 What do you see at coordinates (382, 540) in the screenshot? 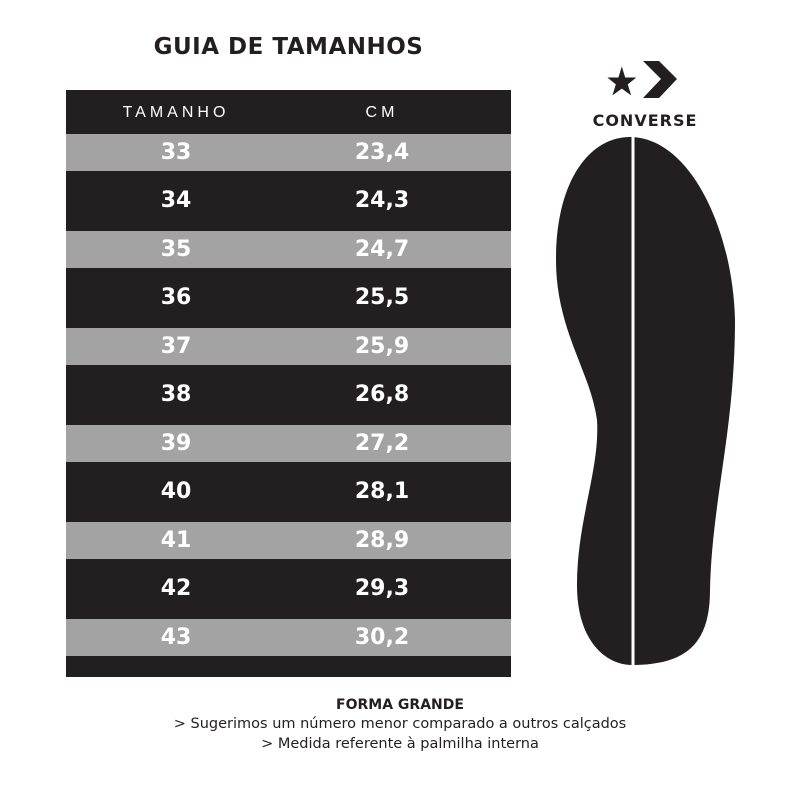
I see `cm-cell: 28,9` at bounding box center [382, 540].